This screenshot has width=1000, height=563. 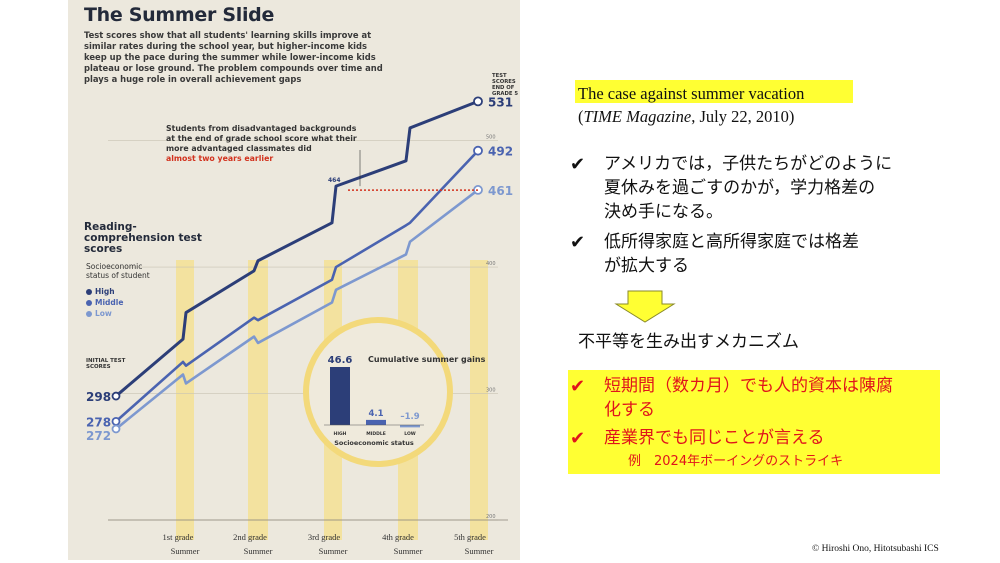 What do you see at coordinates (491, 138) in the screenshot?
I see `y-tick-label: 500` at bounding box center [491, 138].